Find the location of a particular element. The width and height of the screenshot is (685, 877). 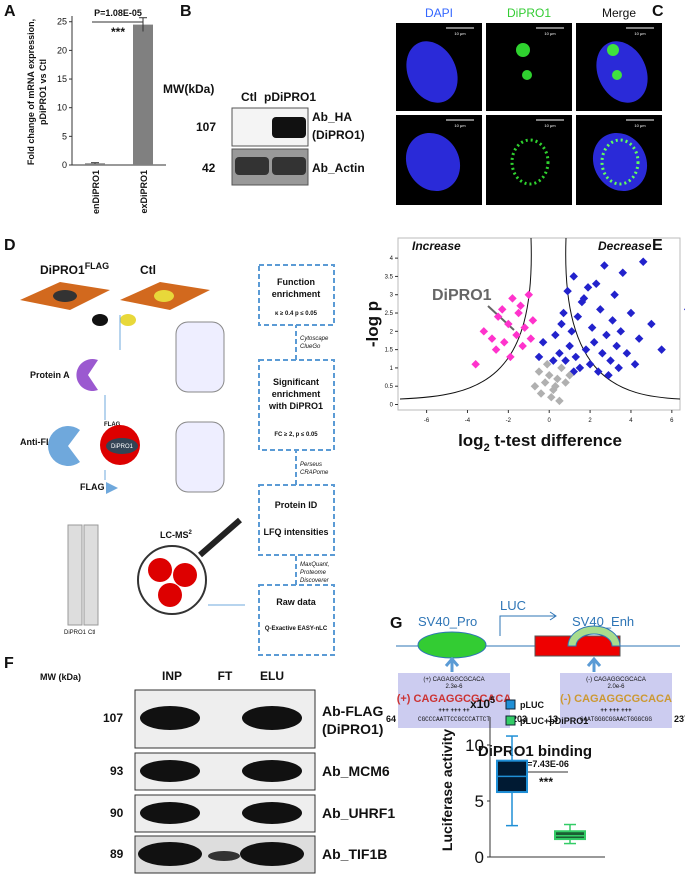

element-label: LUC is located at coordinates (513, 605).